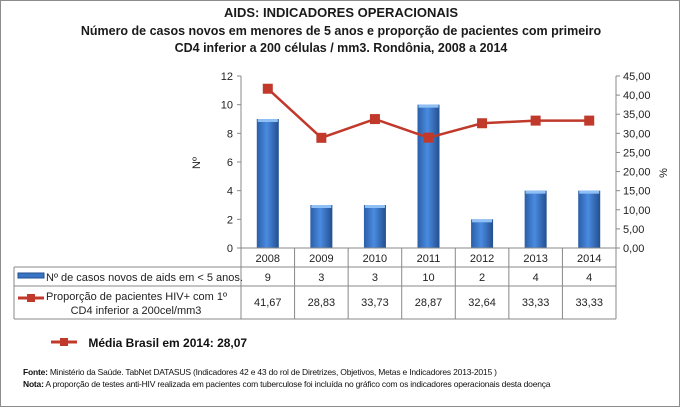  I want to click on line-data-label: 28,83, so click(322, 303).